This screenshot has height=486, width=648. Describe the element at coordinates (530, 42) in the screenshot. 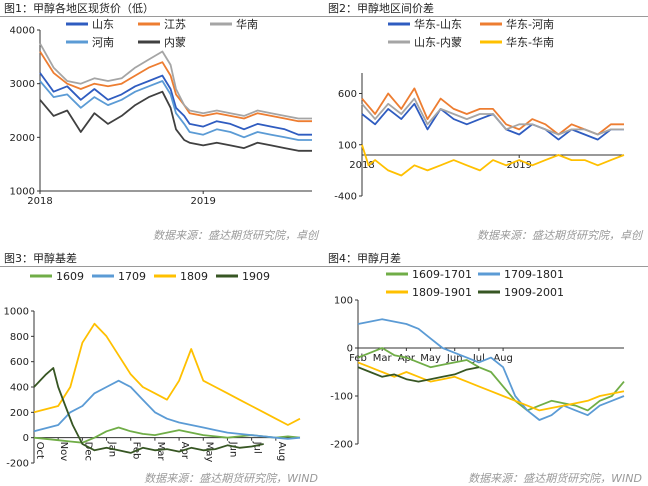

I see `legend-label: 华东-华南` at that location.